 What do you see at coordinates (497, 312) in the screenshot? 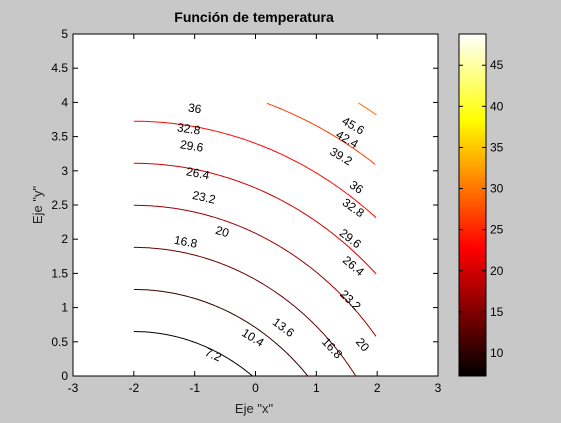
I see `colorbar-tick-label: 15` at bounding box center [497, 312].